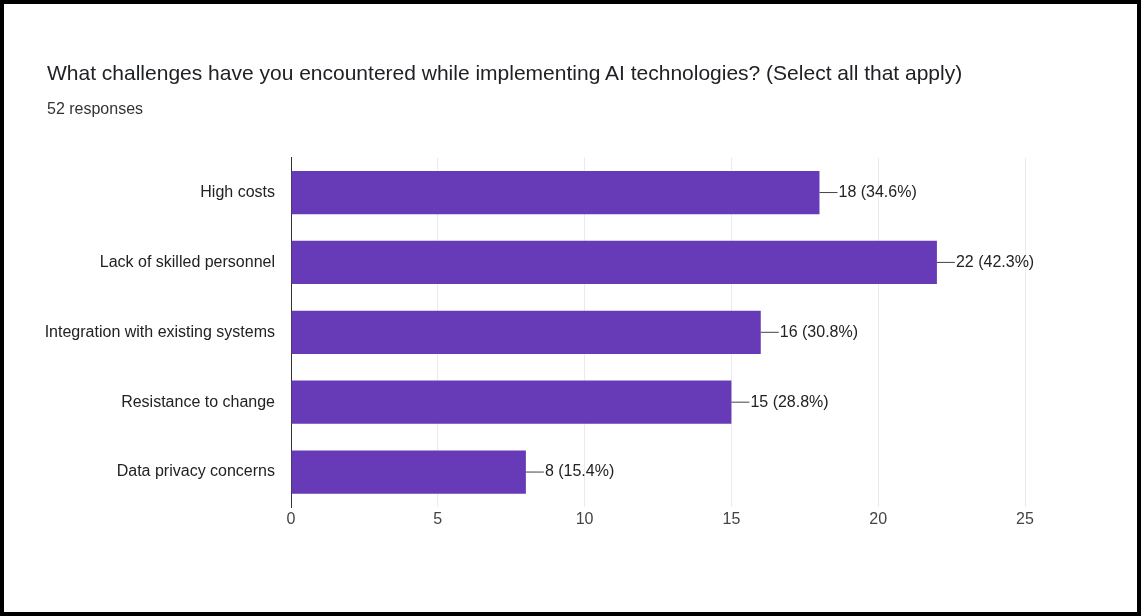 This screenshot has height=616, width=1141. I want to click on data-label: 16 (30.8%), so click(819, 331).